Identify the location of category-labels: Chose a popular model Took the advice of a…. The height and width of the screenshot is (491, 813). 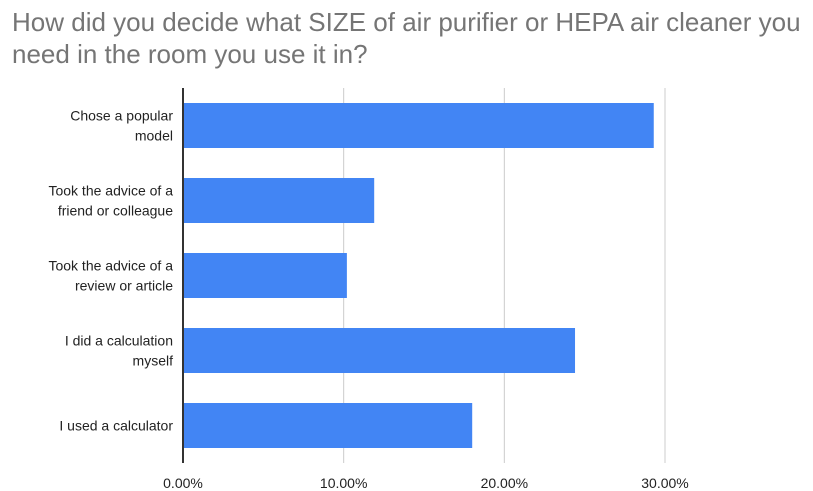
(110, 271).